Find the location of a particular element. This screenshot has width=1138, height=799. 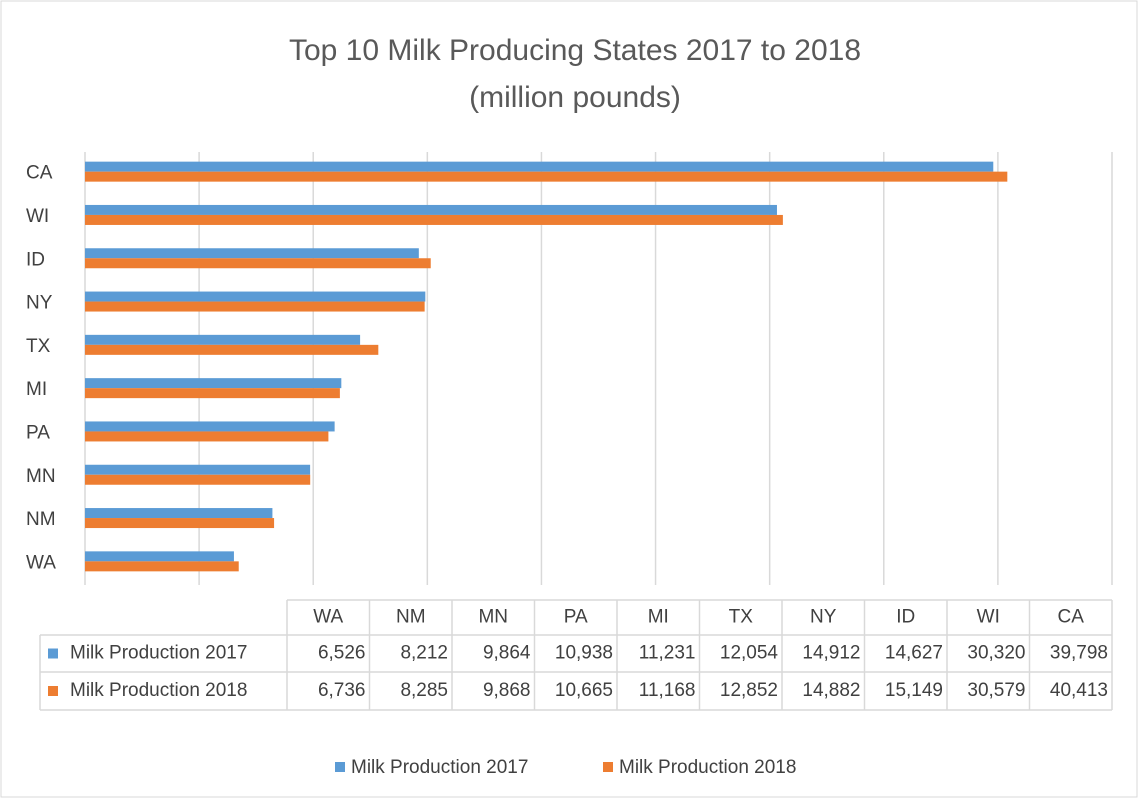

table-cell: 14,627 is located at coordinates (914, 653).